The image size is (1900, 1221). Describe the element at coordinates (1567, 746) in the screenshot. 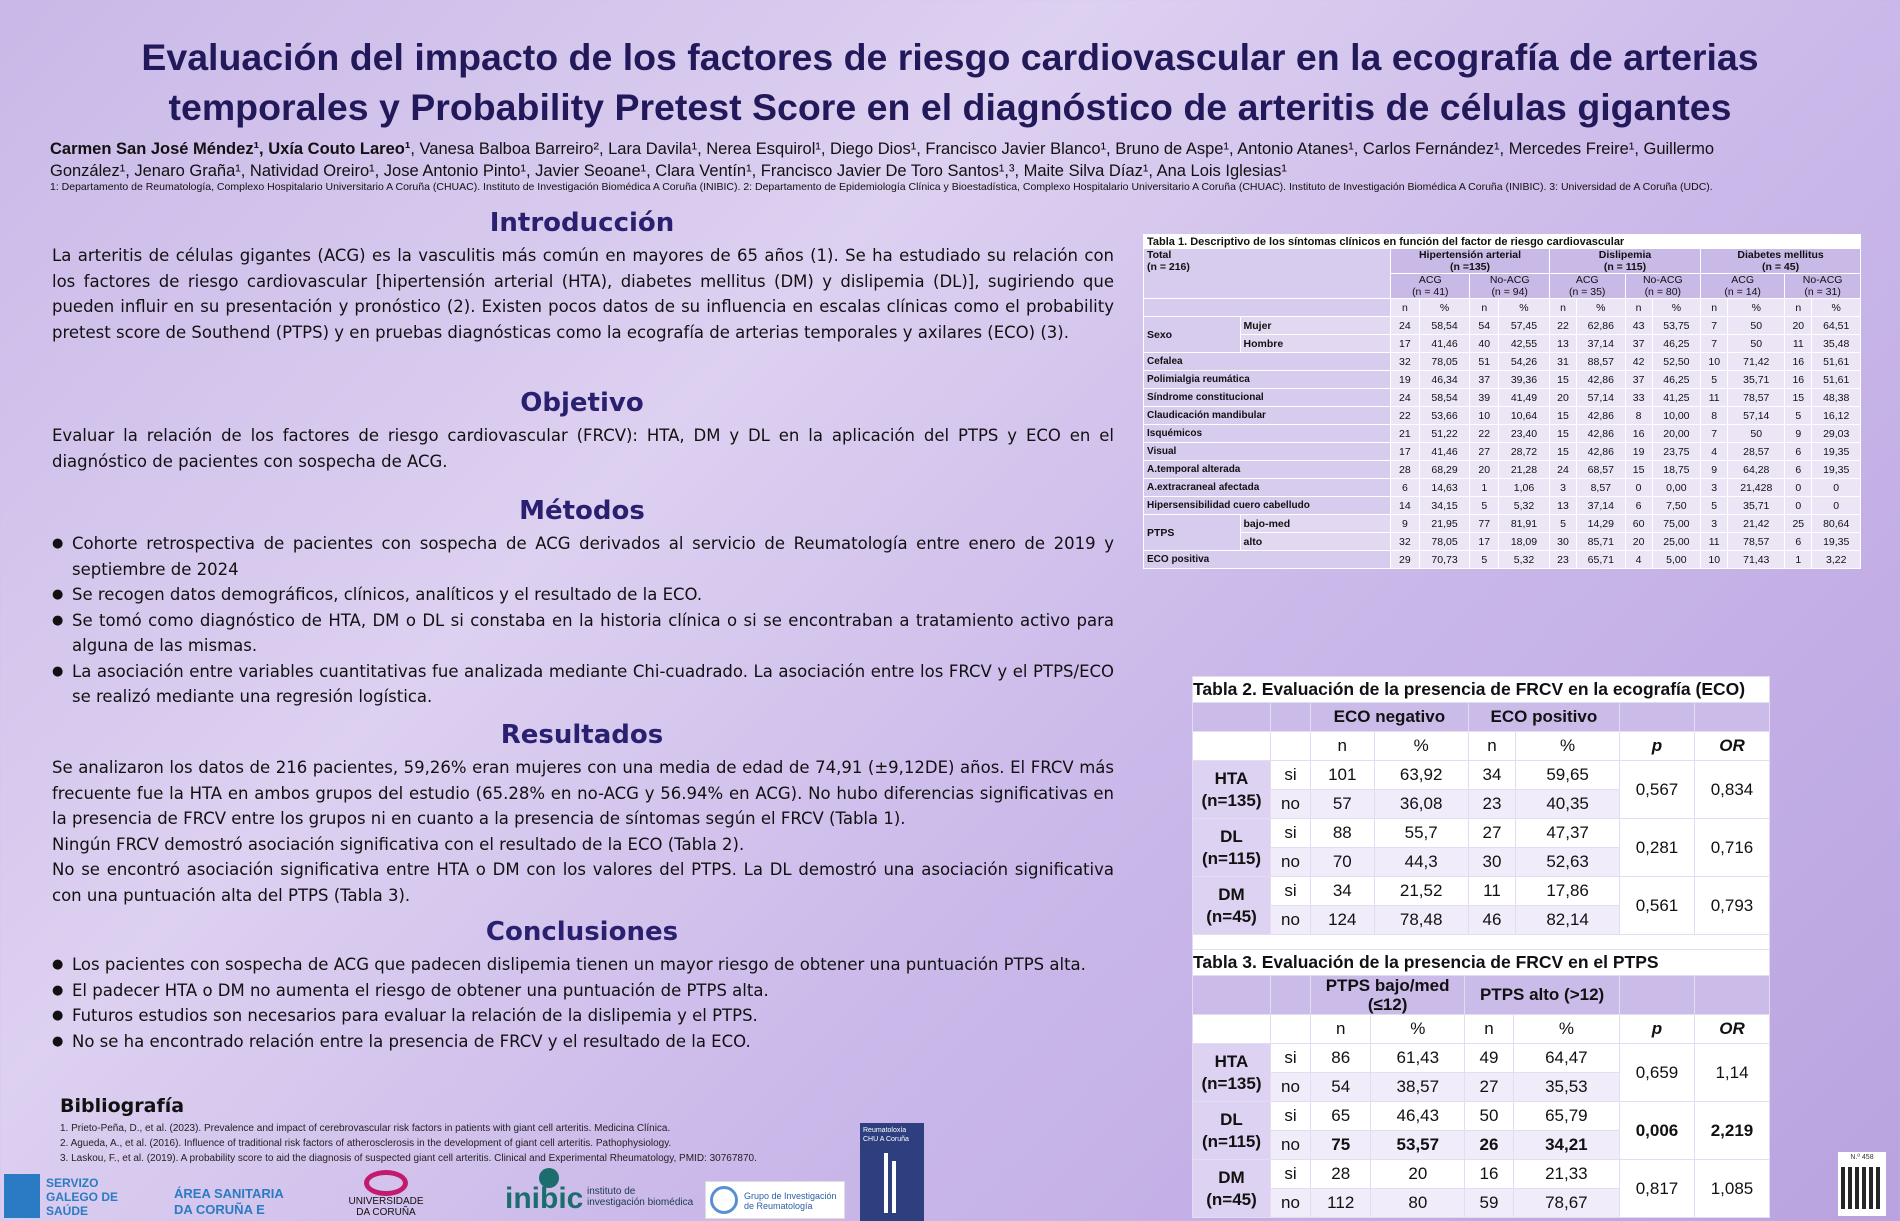

I see `pct-header: %` at that location.